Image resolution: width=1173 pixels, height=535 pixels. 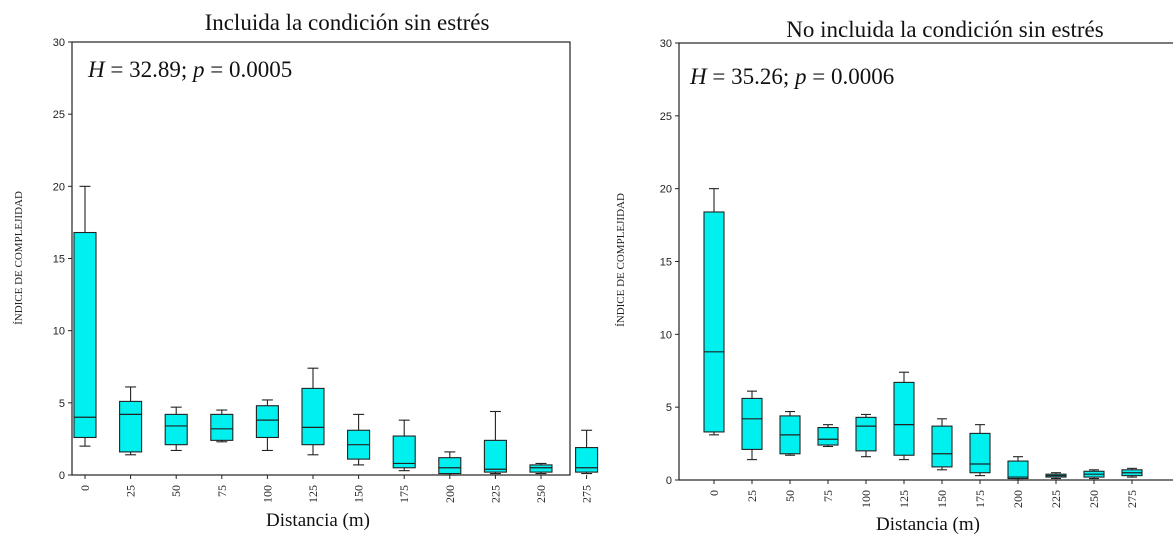 I want to click on left-p-value: = 0.0005, so click(x=249, y=69).